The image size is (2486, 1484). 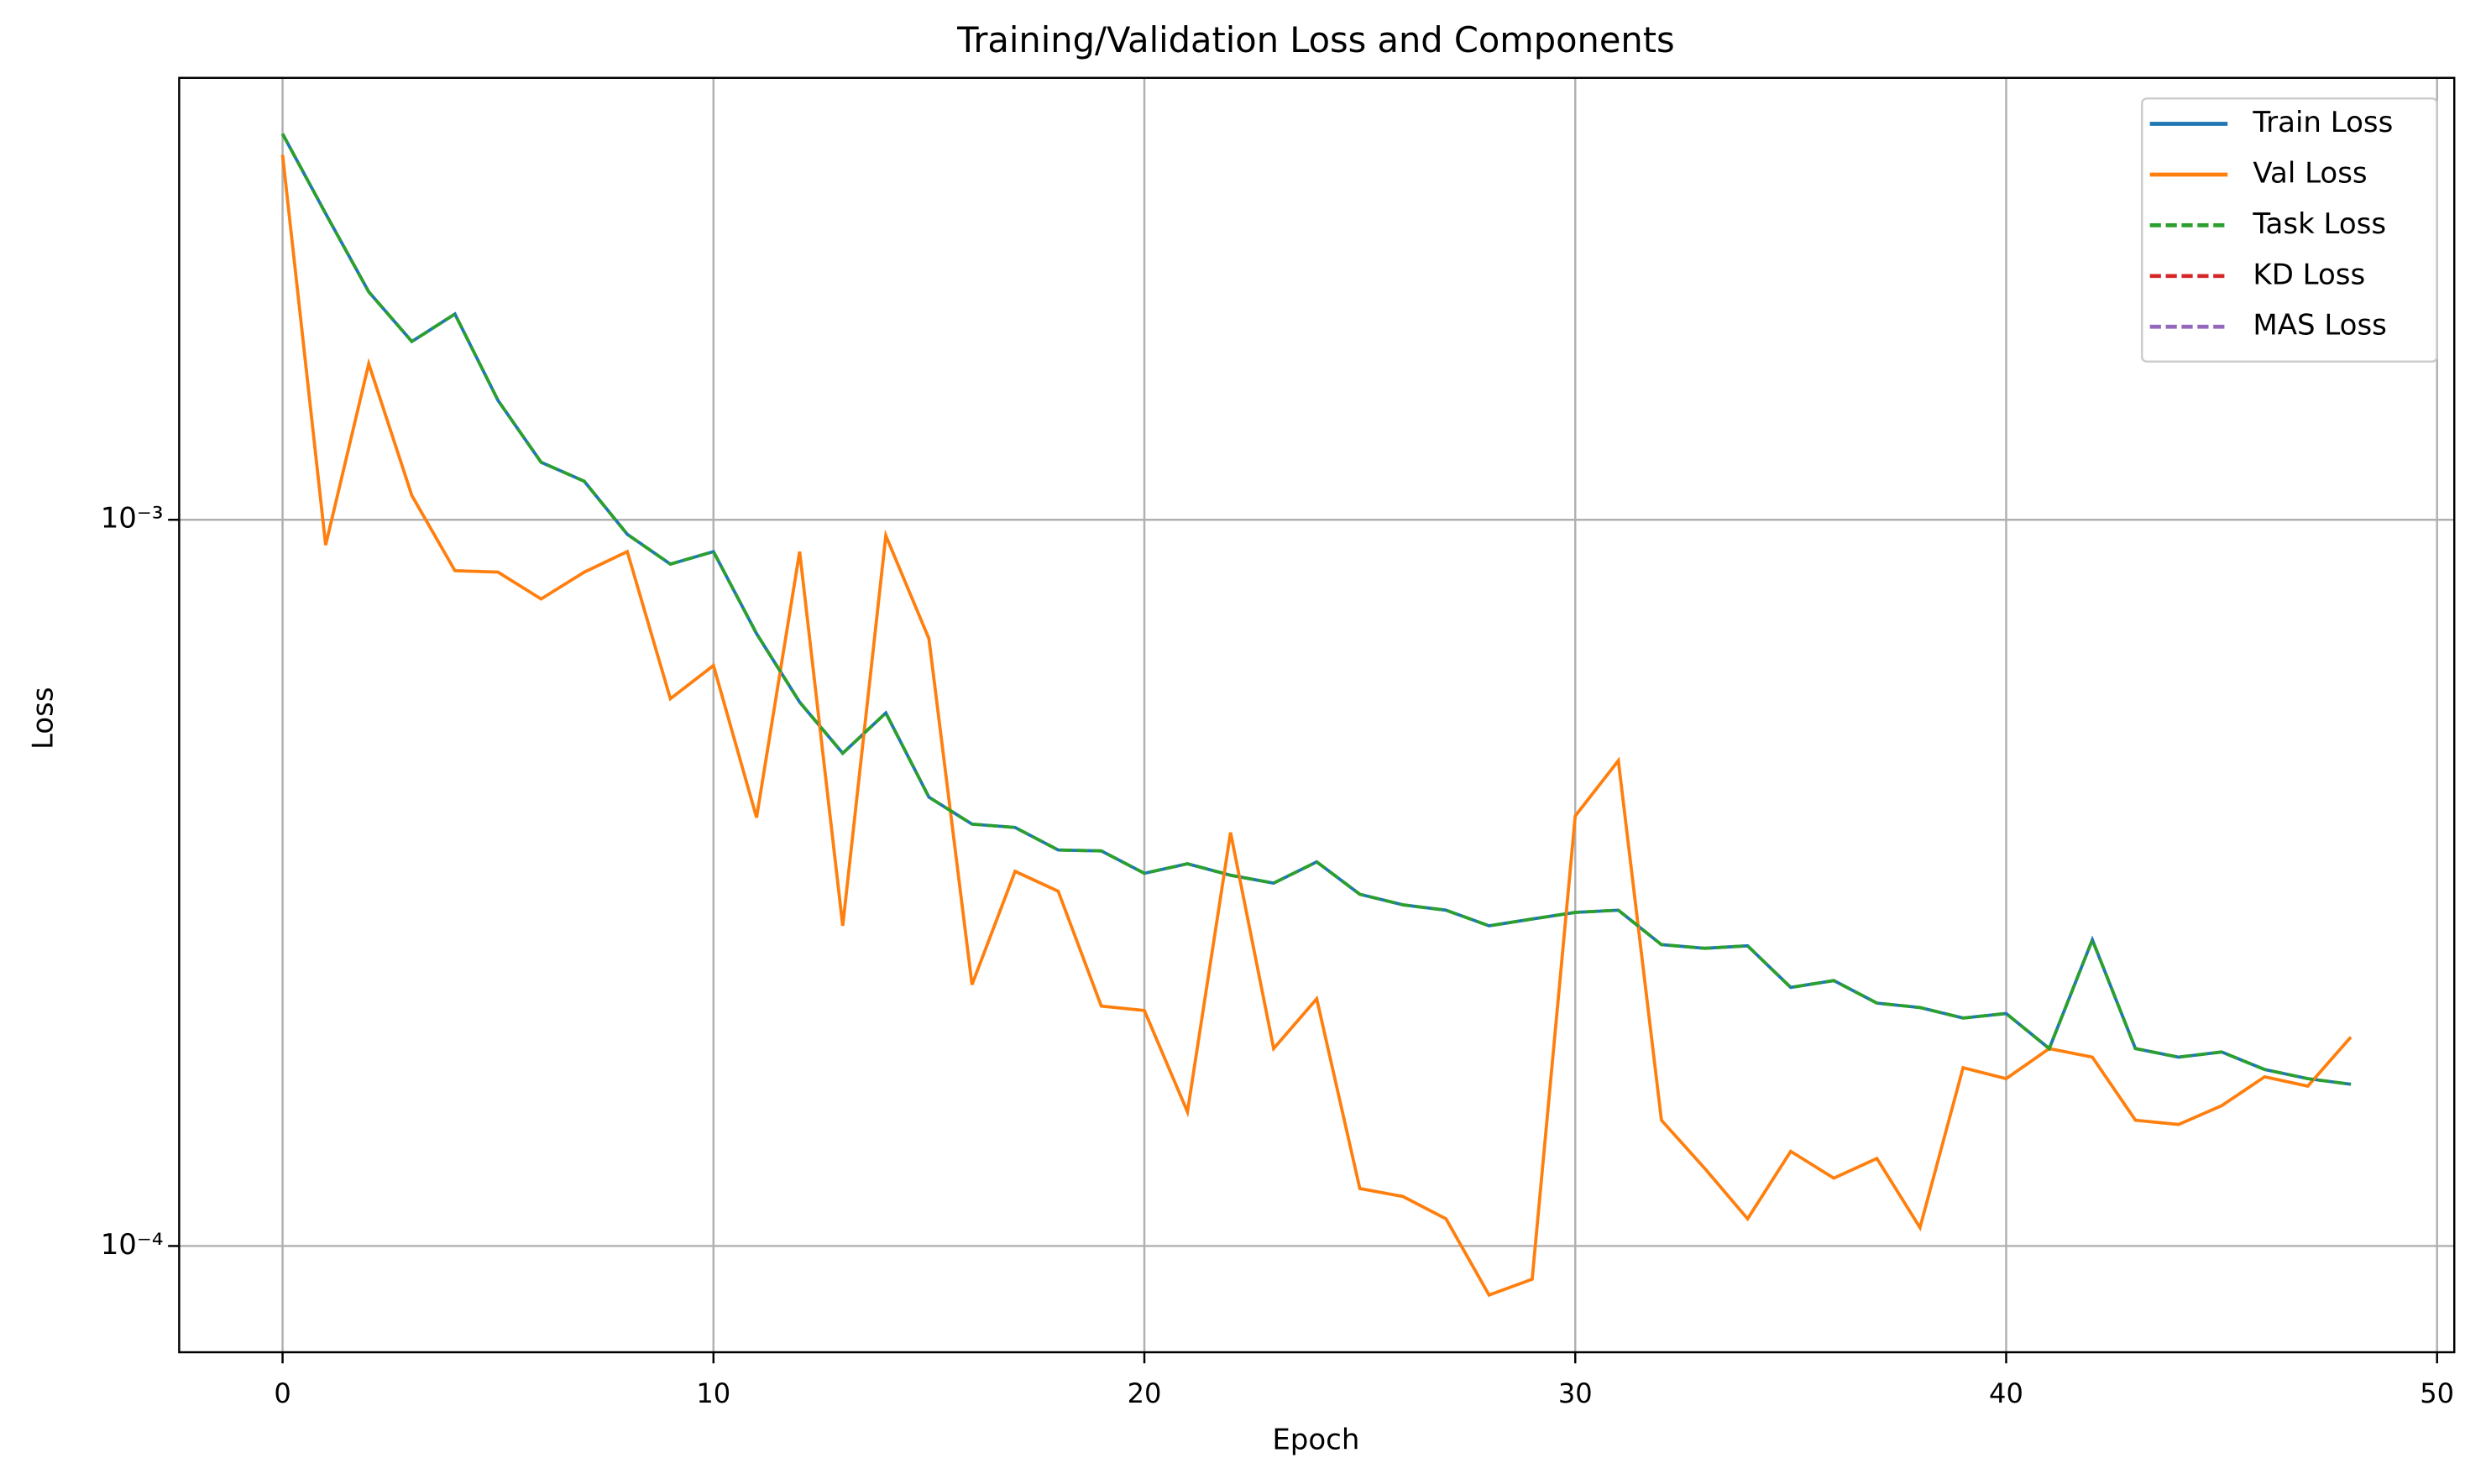 I want to click on x-axis-label: Epoch, so click(x=1315, y=1439).